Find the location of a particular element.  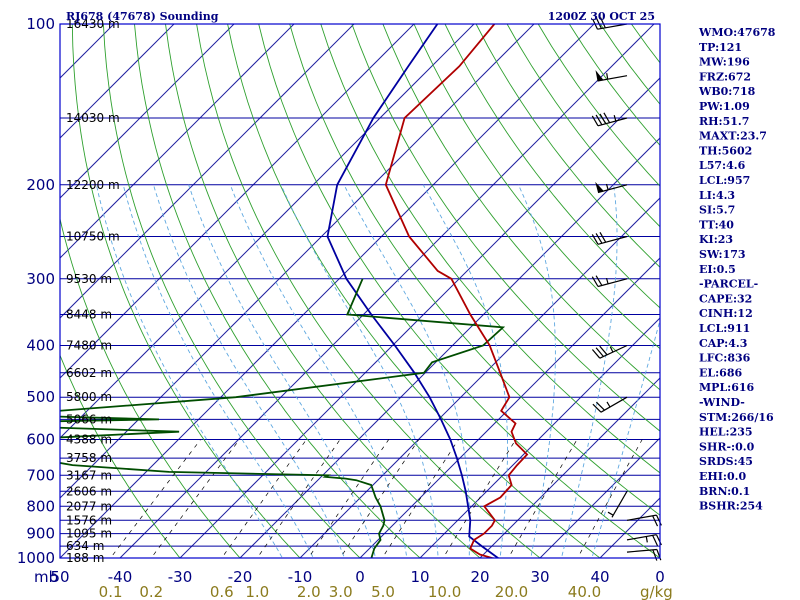

index-item: MW:196 is located at coordinates (724, 62).